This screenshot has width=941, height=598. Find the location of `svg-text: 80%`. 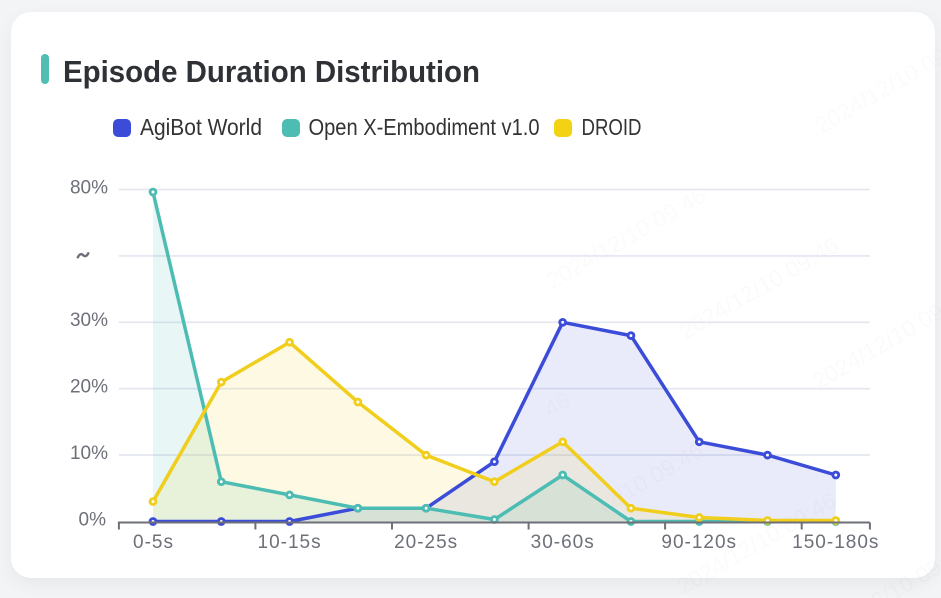

svg-text: 80% is located at coordinates (89, 187).